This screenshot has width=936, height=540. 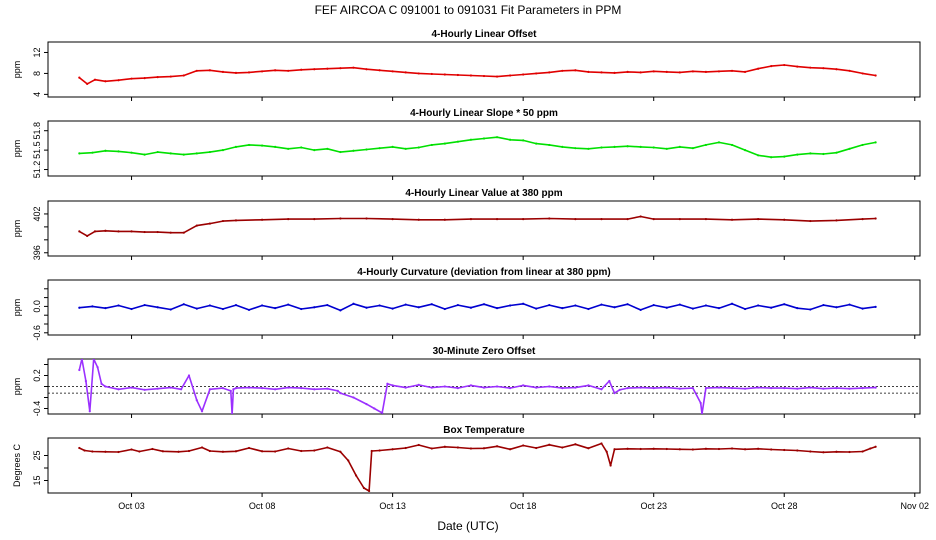 What do you see at coordinates (653, 506) in the screenshot?
I see `xtick-label-4: Oct 23` at bounding box center [653, 506].